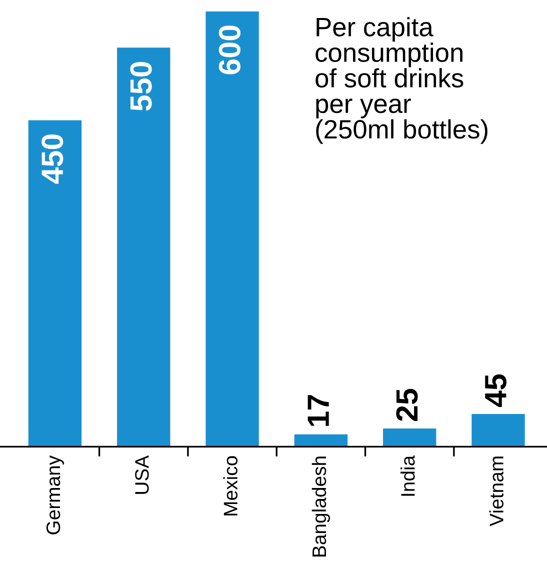 The width and height of the screenshot is (547, 569). What do you see at coordinates (321, 506) in the screenshot?
I see `x-tick-label: Bangladesh` at bounding box center [321, 506].